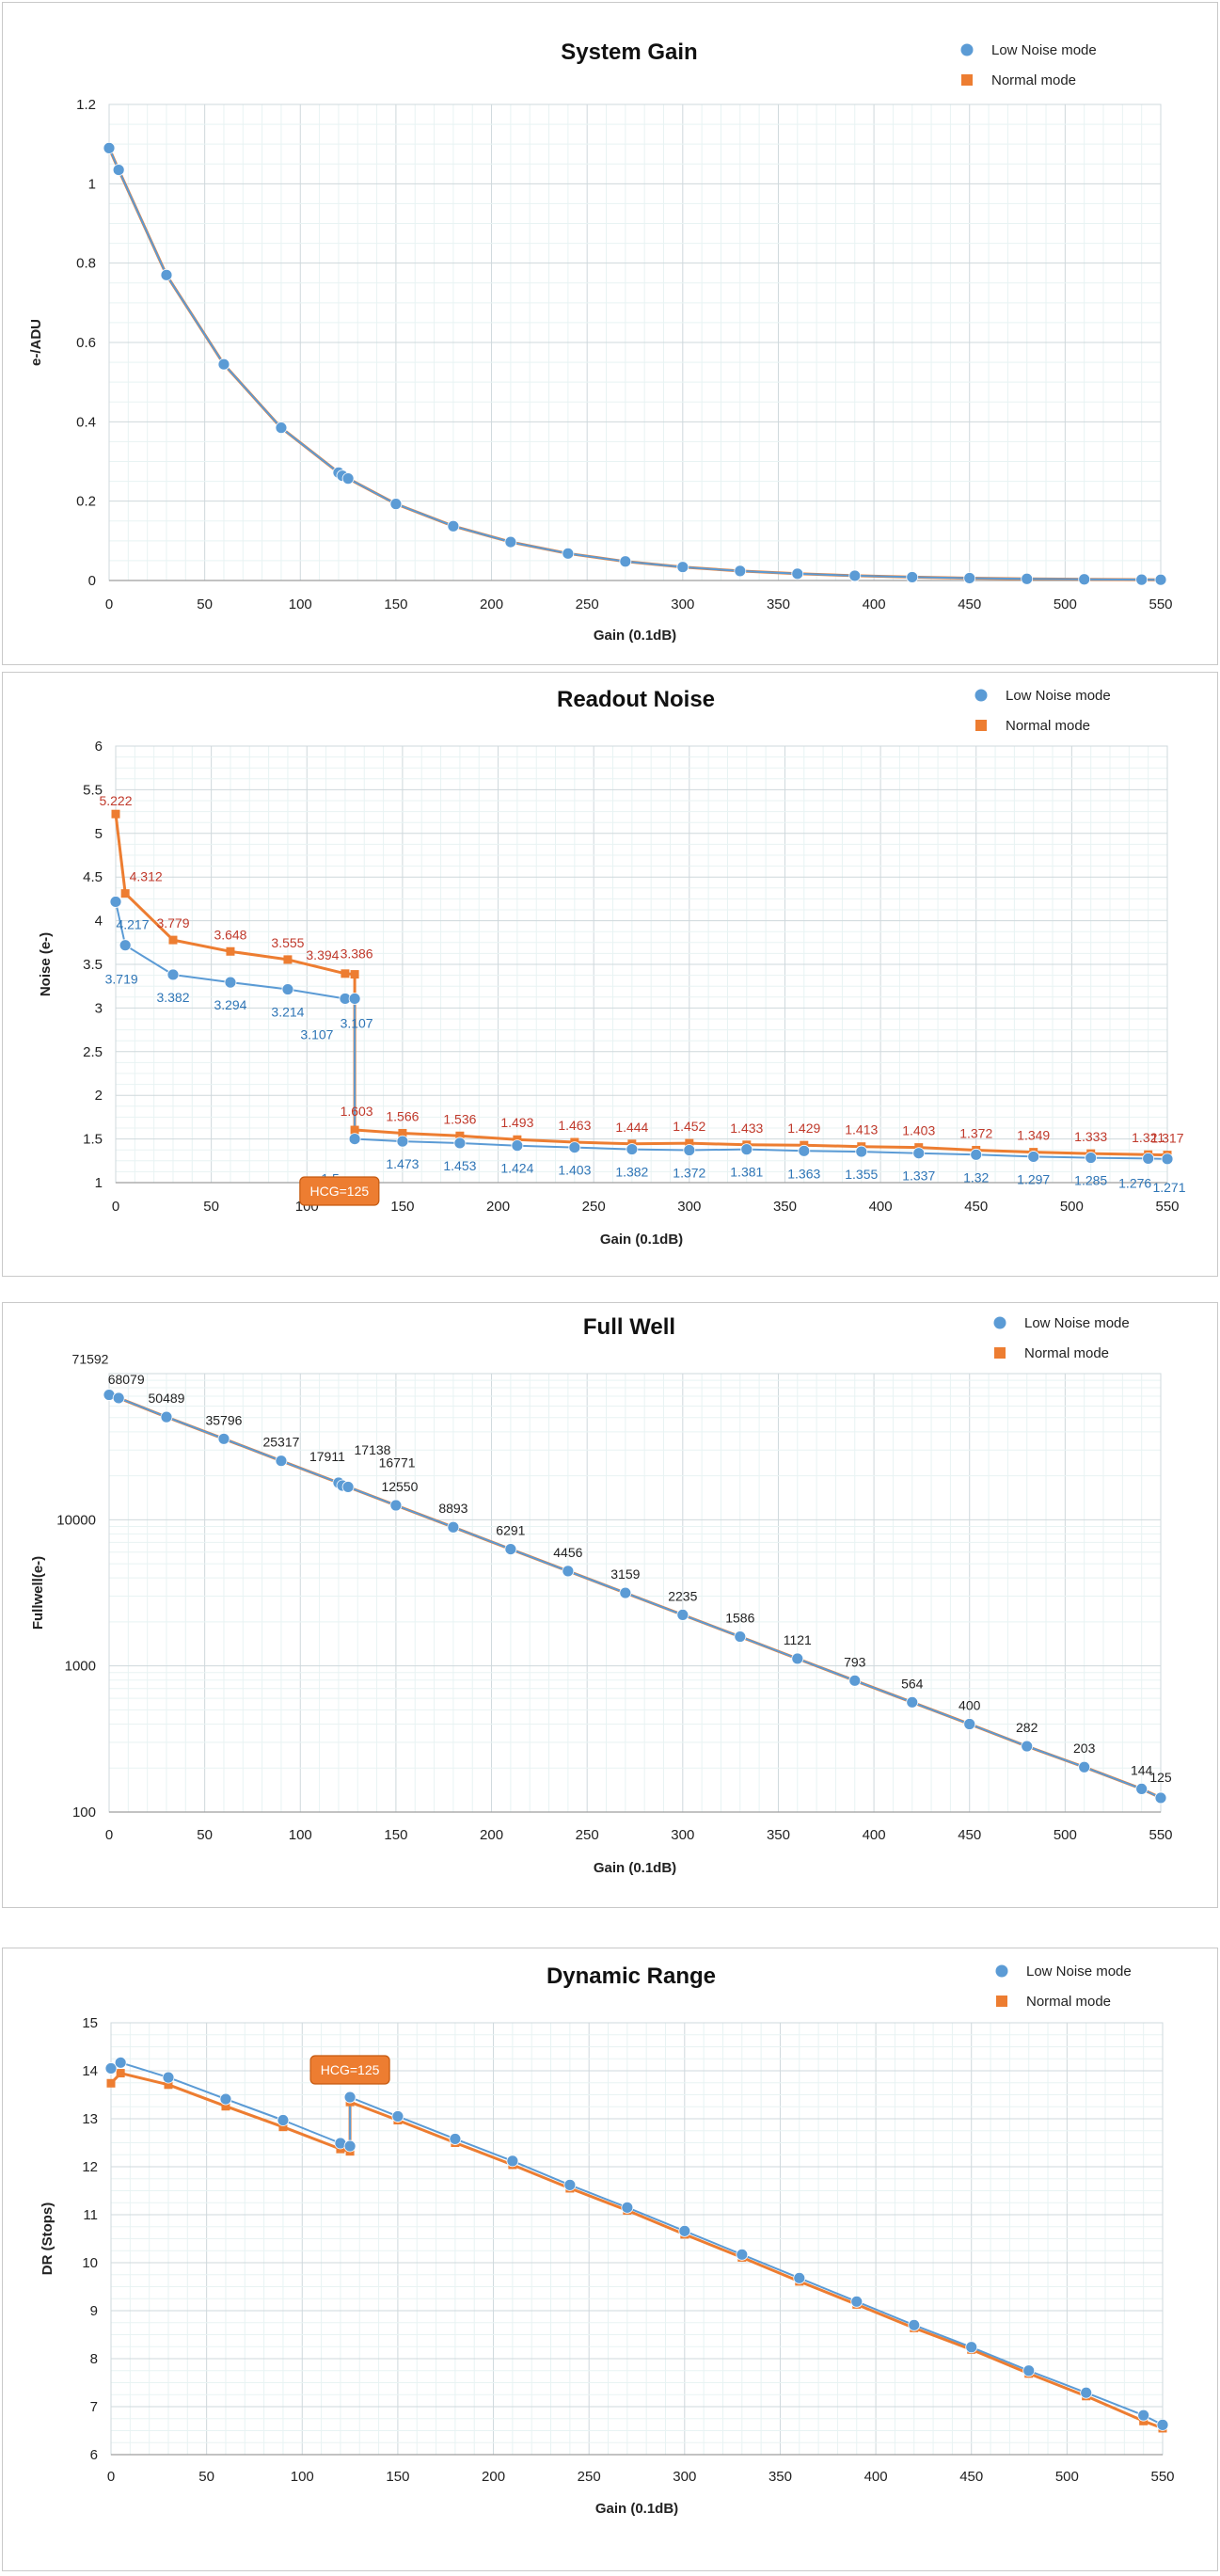  What do you see at coordinates (1149, 1138) in the screenshot?
I see `data-label: 1.321` at bounding box center [1149, 1138].